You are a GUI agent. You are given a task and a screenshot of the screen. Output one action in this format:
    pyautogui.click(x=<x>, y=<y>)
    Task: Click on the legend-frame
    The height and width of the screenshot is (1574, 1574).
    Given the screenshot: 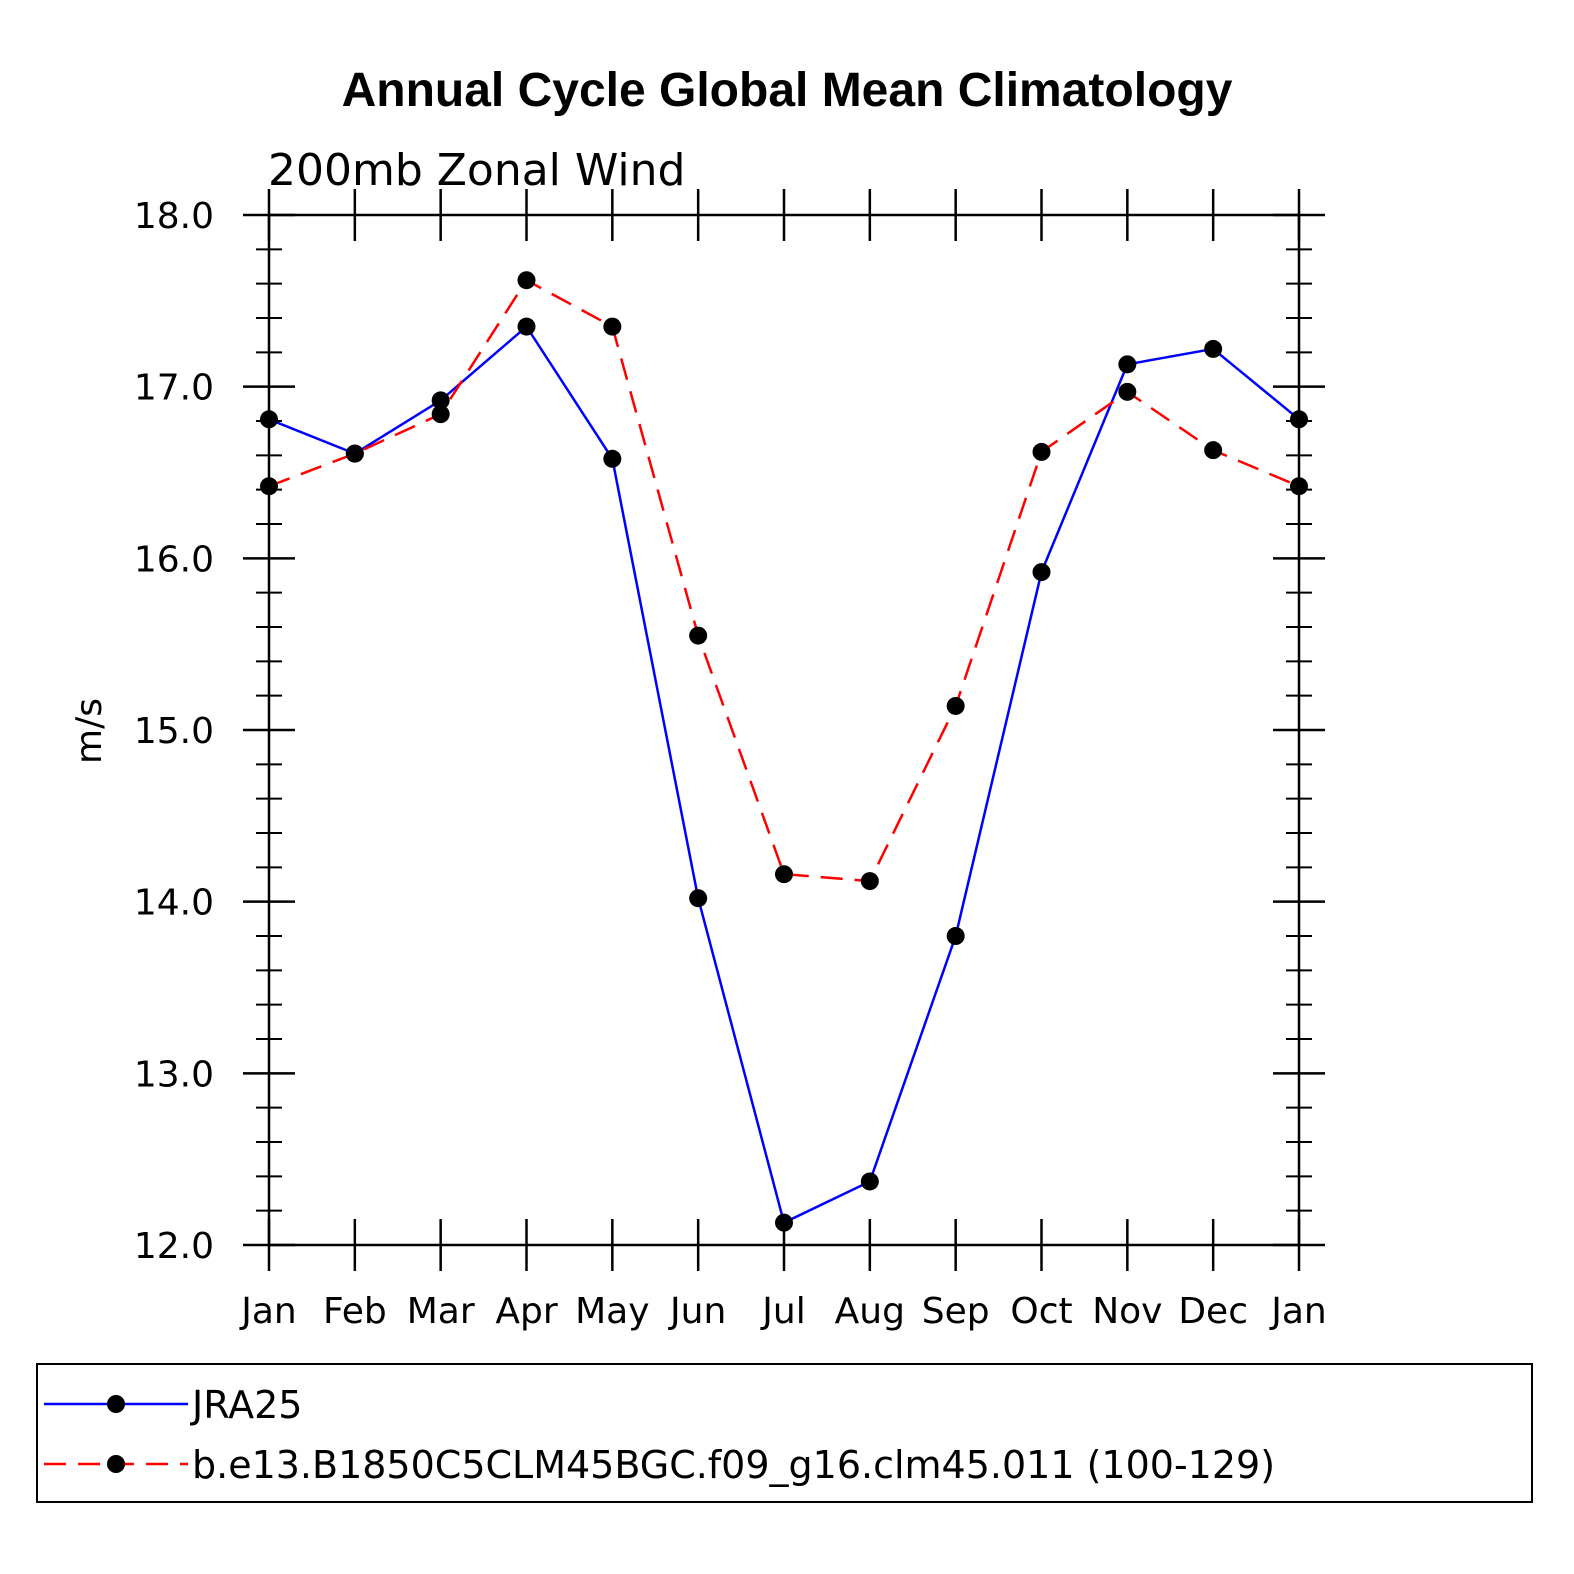 What is the action you would take?
    pyautogui.click(x=784, y=1433)
    